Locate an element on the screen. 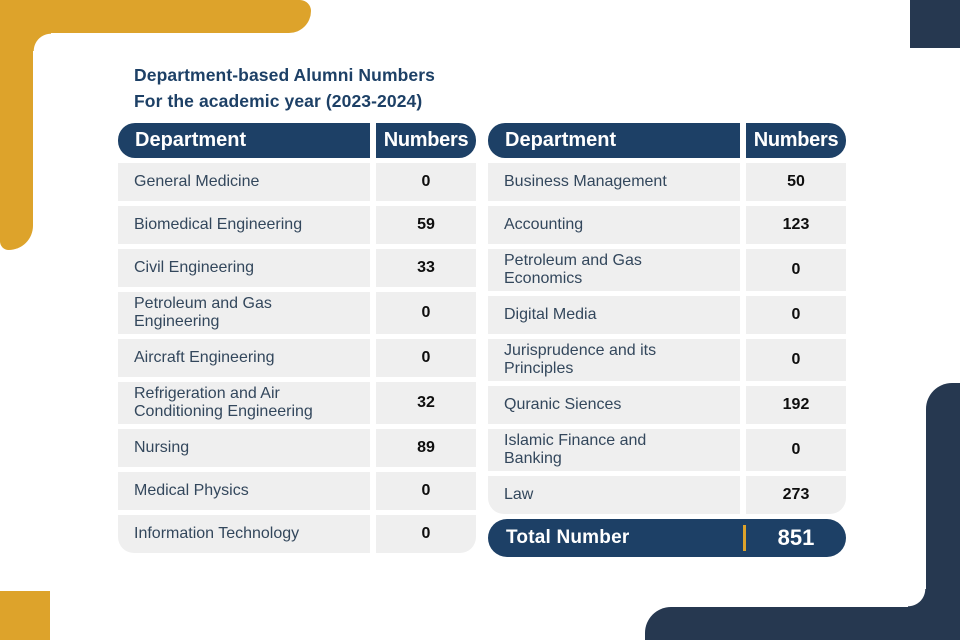  table-row: Accounting 123 is located at coordinates (667, 225).